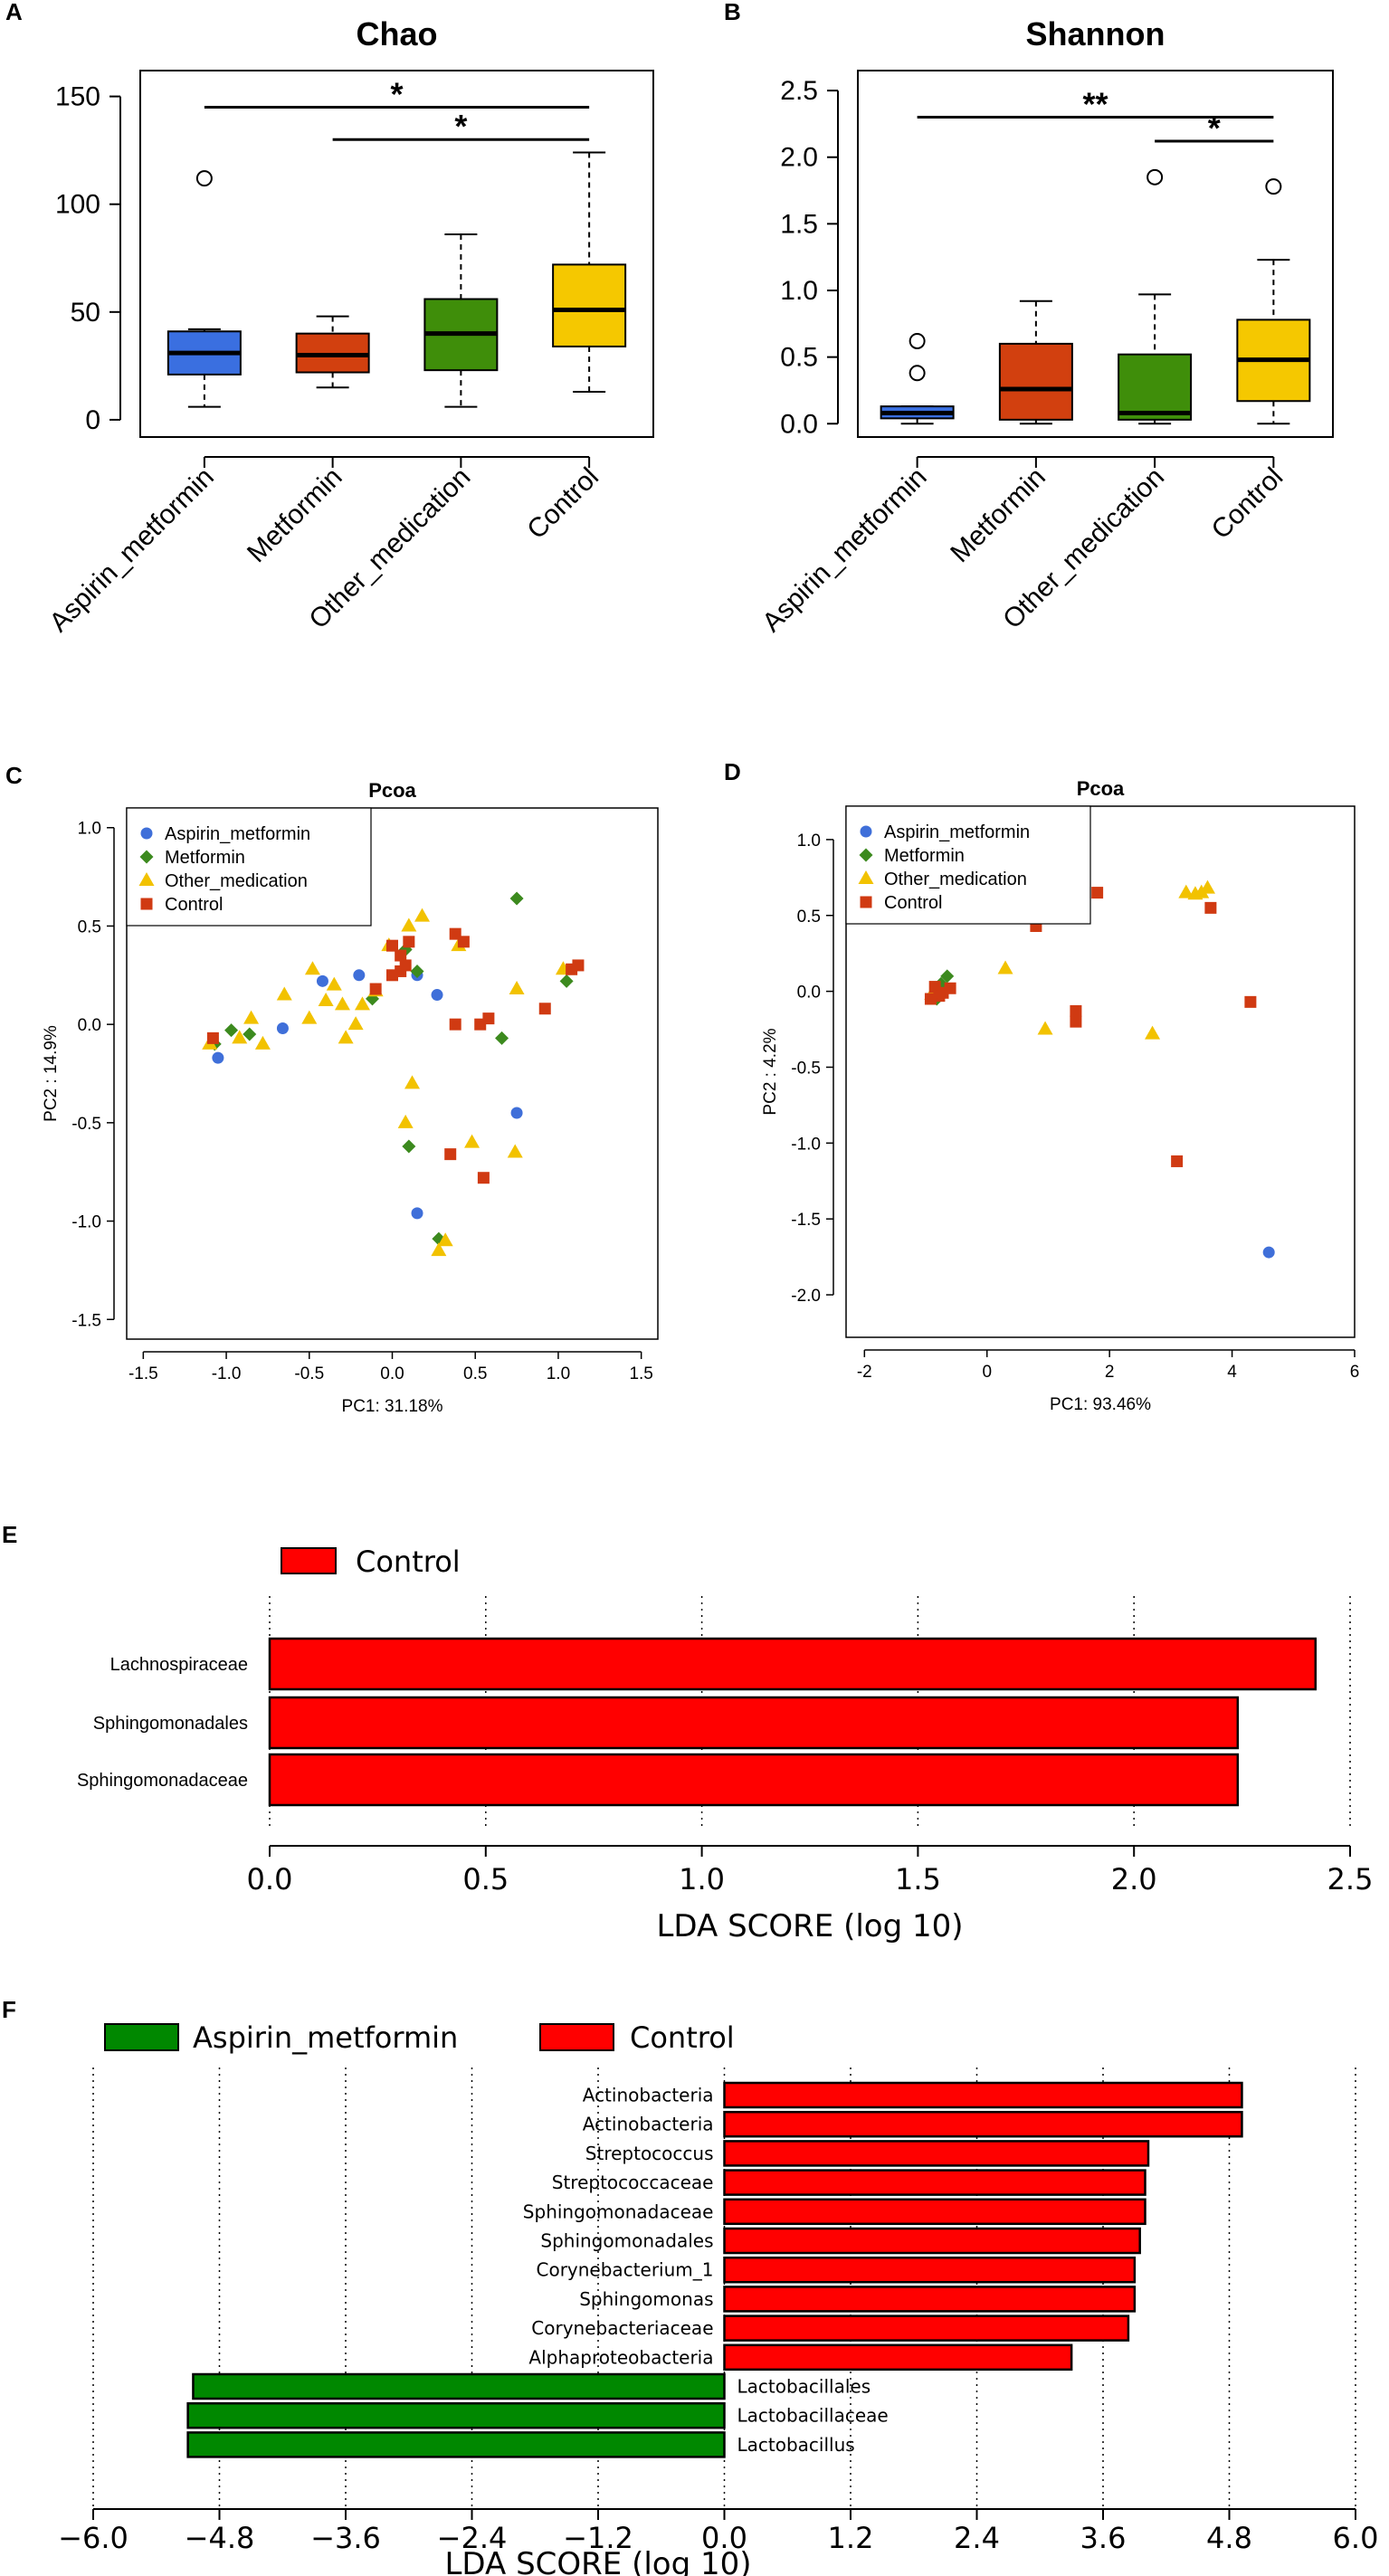 Image resolution: width=1389 pixels, height=2576 pixels. Describe the element at coordinates (598, 2538) in the screenshot. I see `x-tick-label: −1.2` at that location.